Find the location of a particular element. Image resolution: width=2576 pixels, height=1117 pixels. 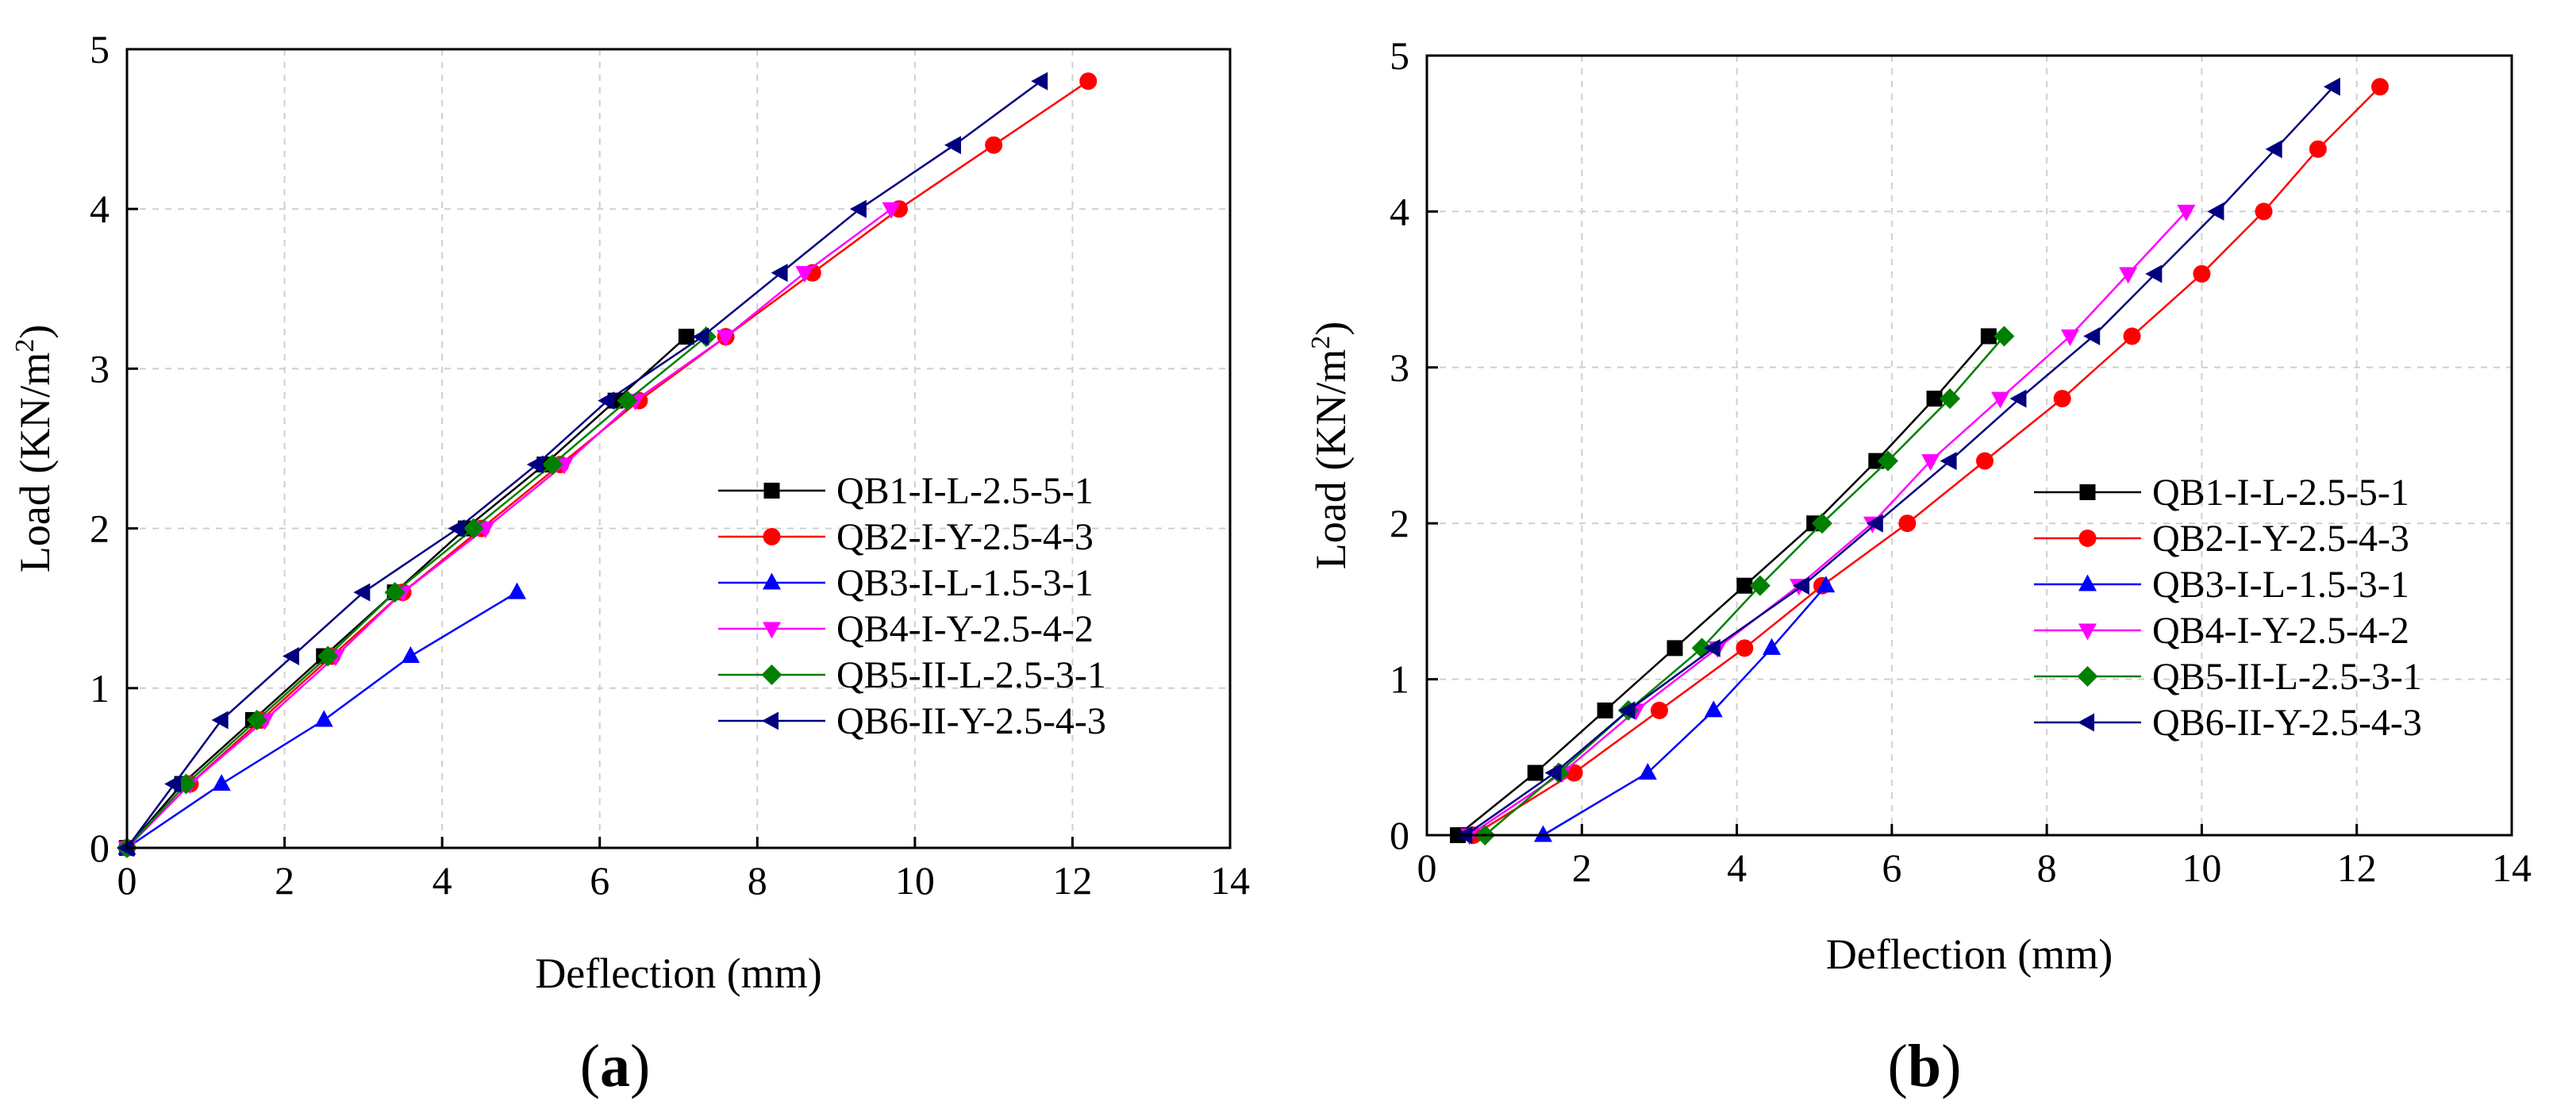

y-axis-title-a: Load (KN/m2) is located at coordinates (34, 449).